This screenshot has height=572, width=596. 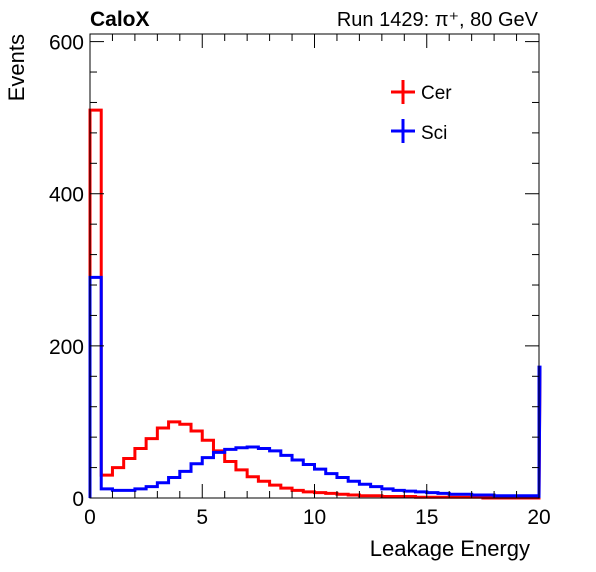 What do you see at coordinates (419, 131) in the screenshot?
I see `legend-entry-sci: Sci` at bounding box center [419, 131].